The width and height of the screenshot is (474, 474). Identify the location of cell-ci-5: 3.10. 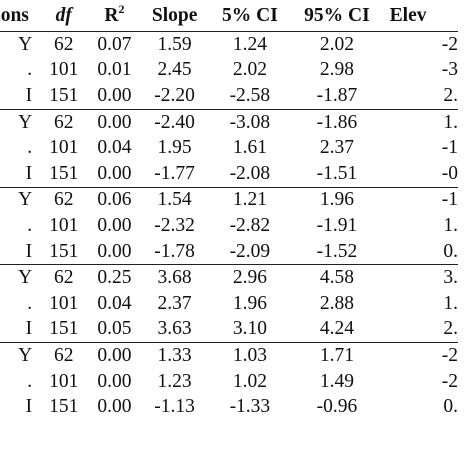
(249, 329).